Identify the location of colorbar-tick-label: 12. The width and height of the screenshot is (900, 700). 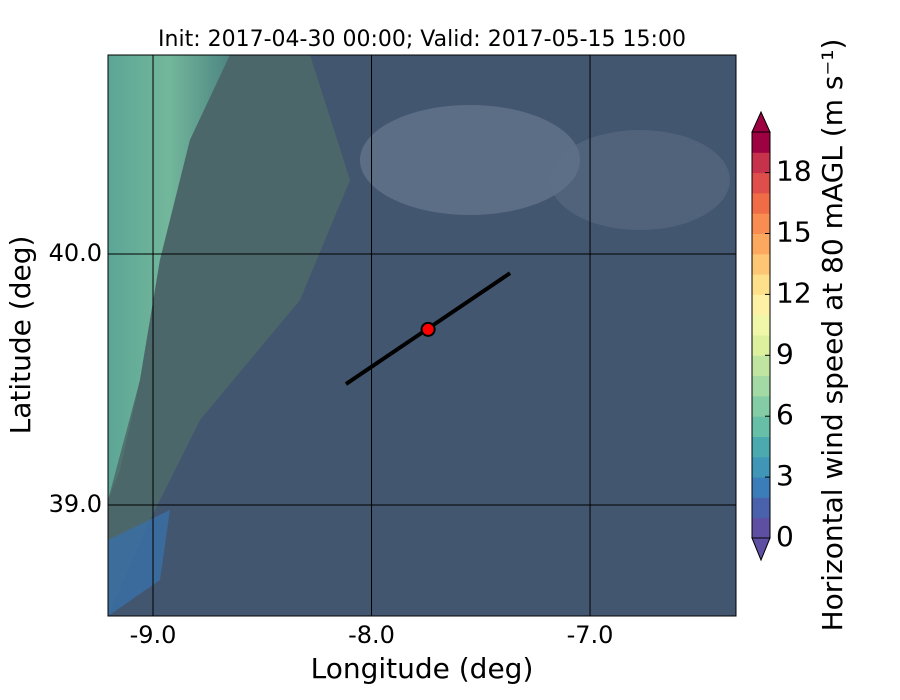
(794, 292).